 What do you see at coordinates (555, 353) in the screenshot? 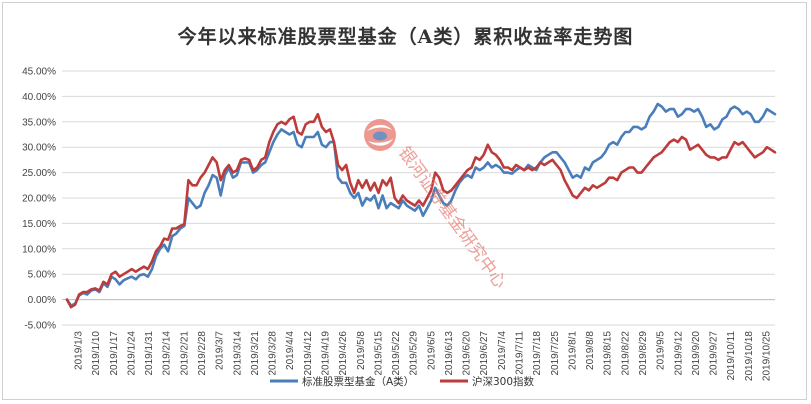
I see `x-tick-label: 2019/7/25` at bounding box center [555, 353].